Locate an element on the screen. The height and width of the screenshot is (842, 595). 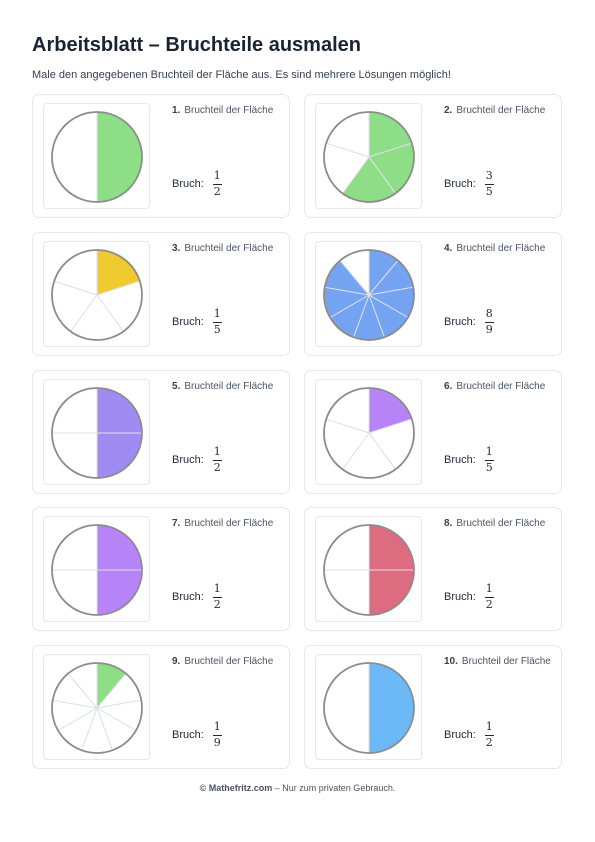
fraction-numerator: 8 is located at coordinates (489, 313).